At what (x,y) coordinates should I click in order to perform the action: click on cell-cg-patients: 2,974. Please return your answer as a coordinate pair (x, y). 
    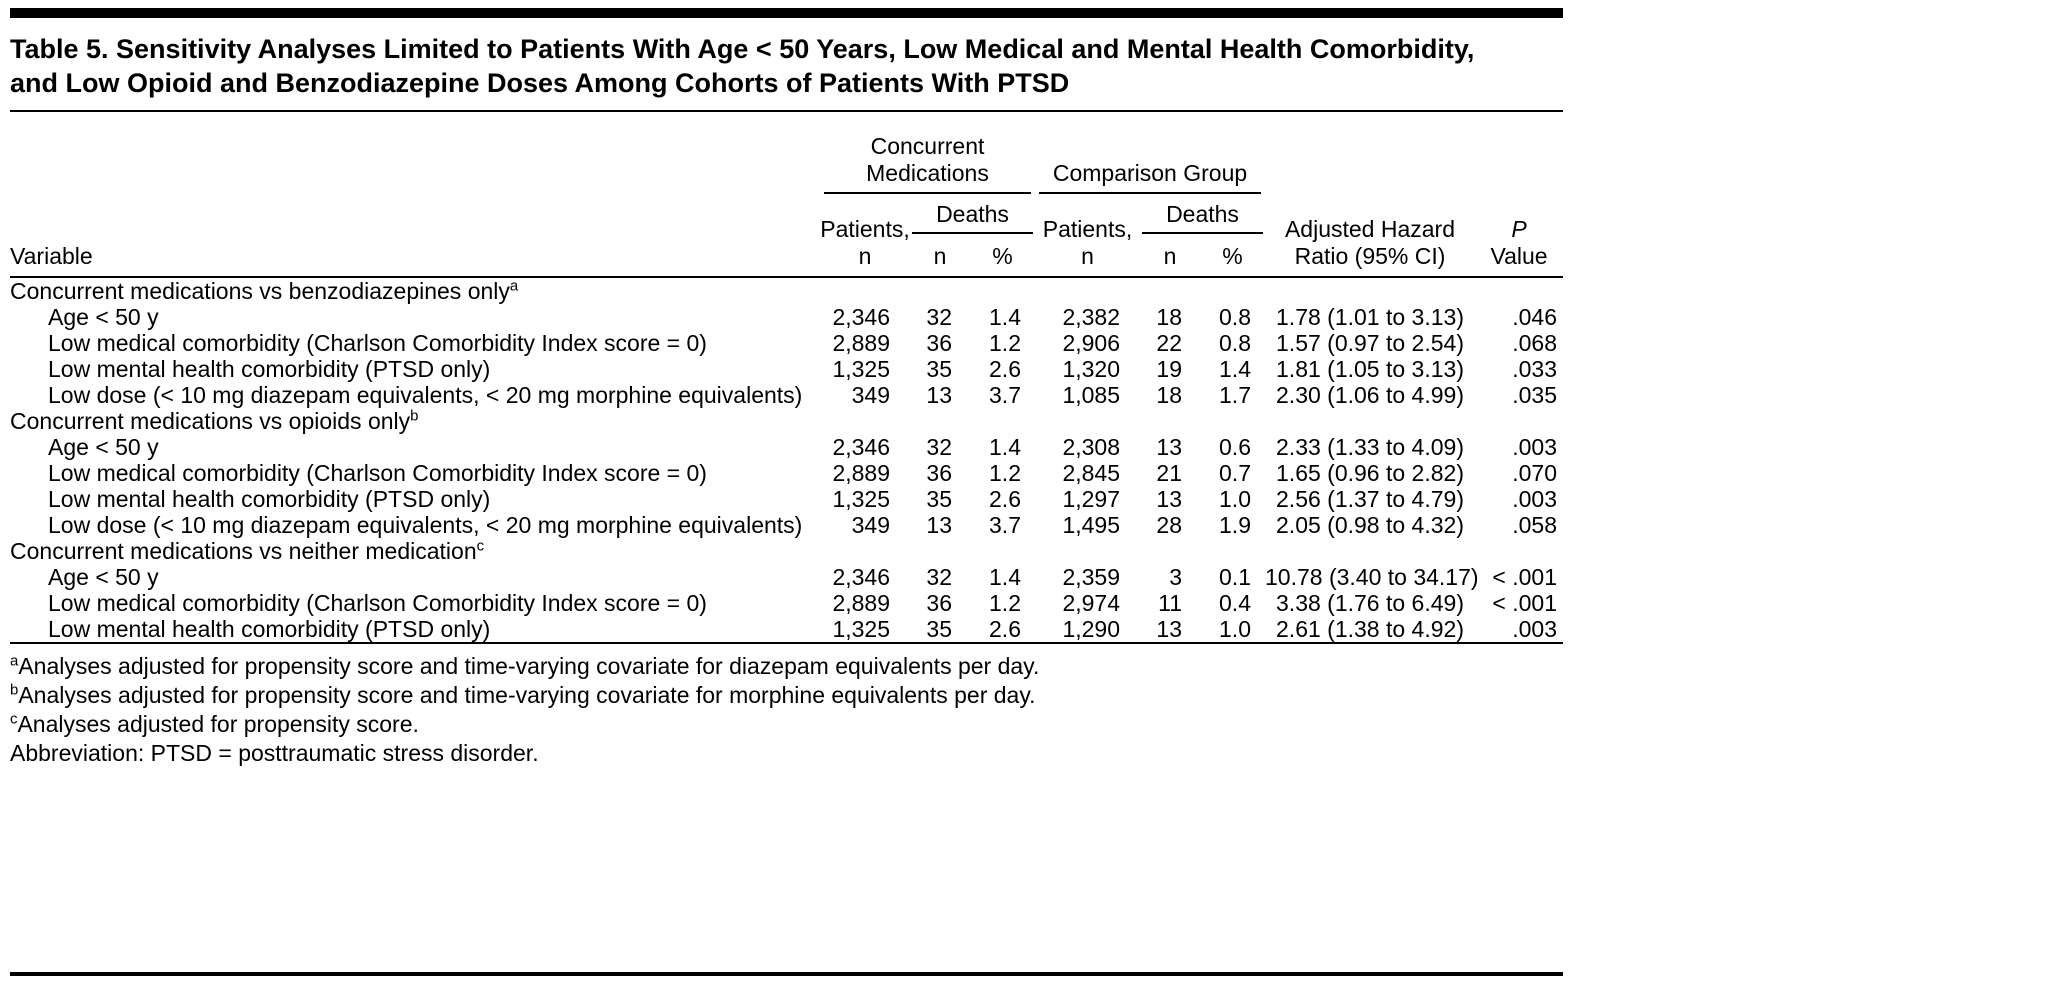
    Looking at the image, I should click on (1091, 603).